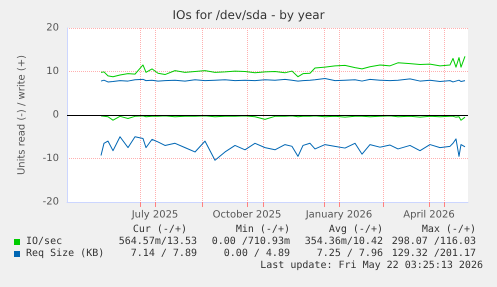  I want to click on text: Avg (-/+), so click(355, 230).